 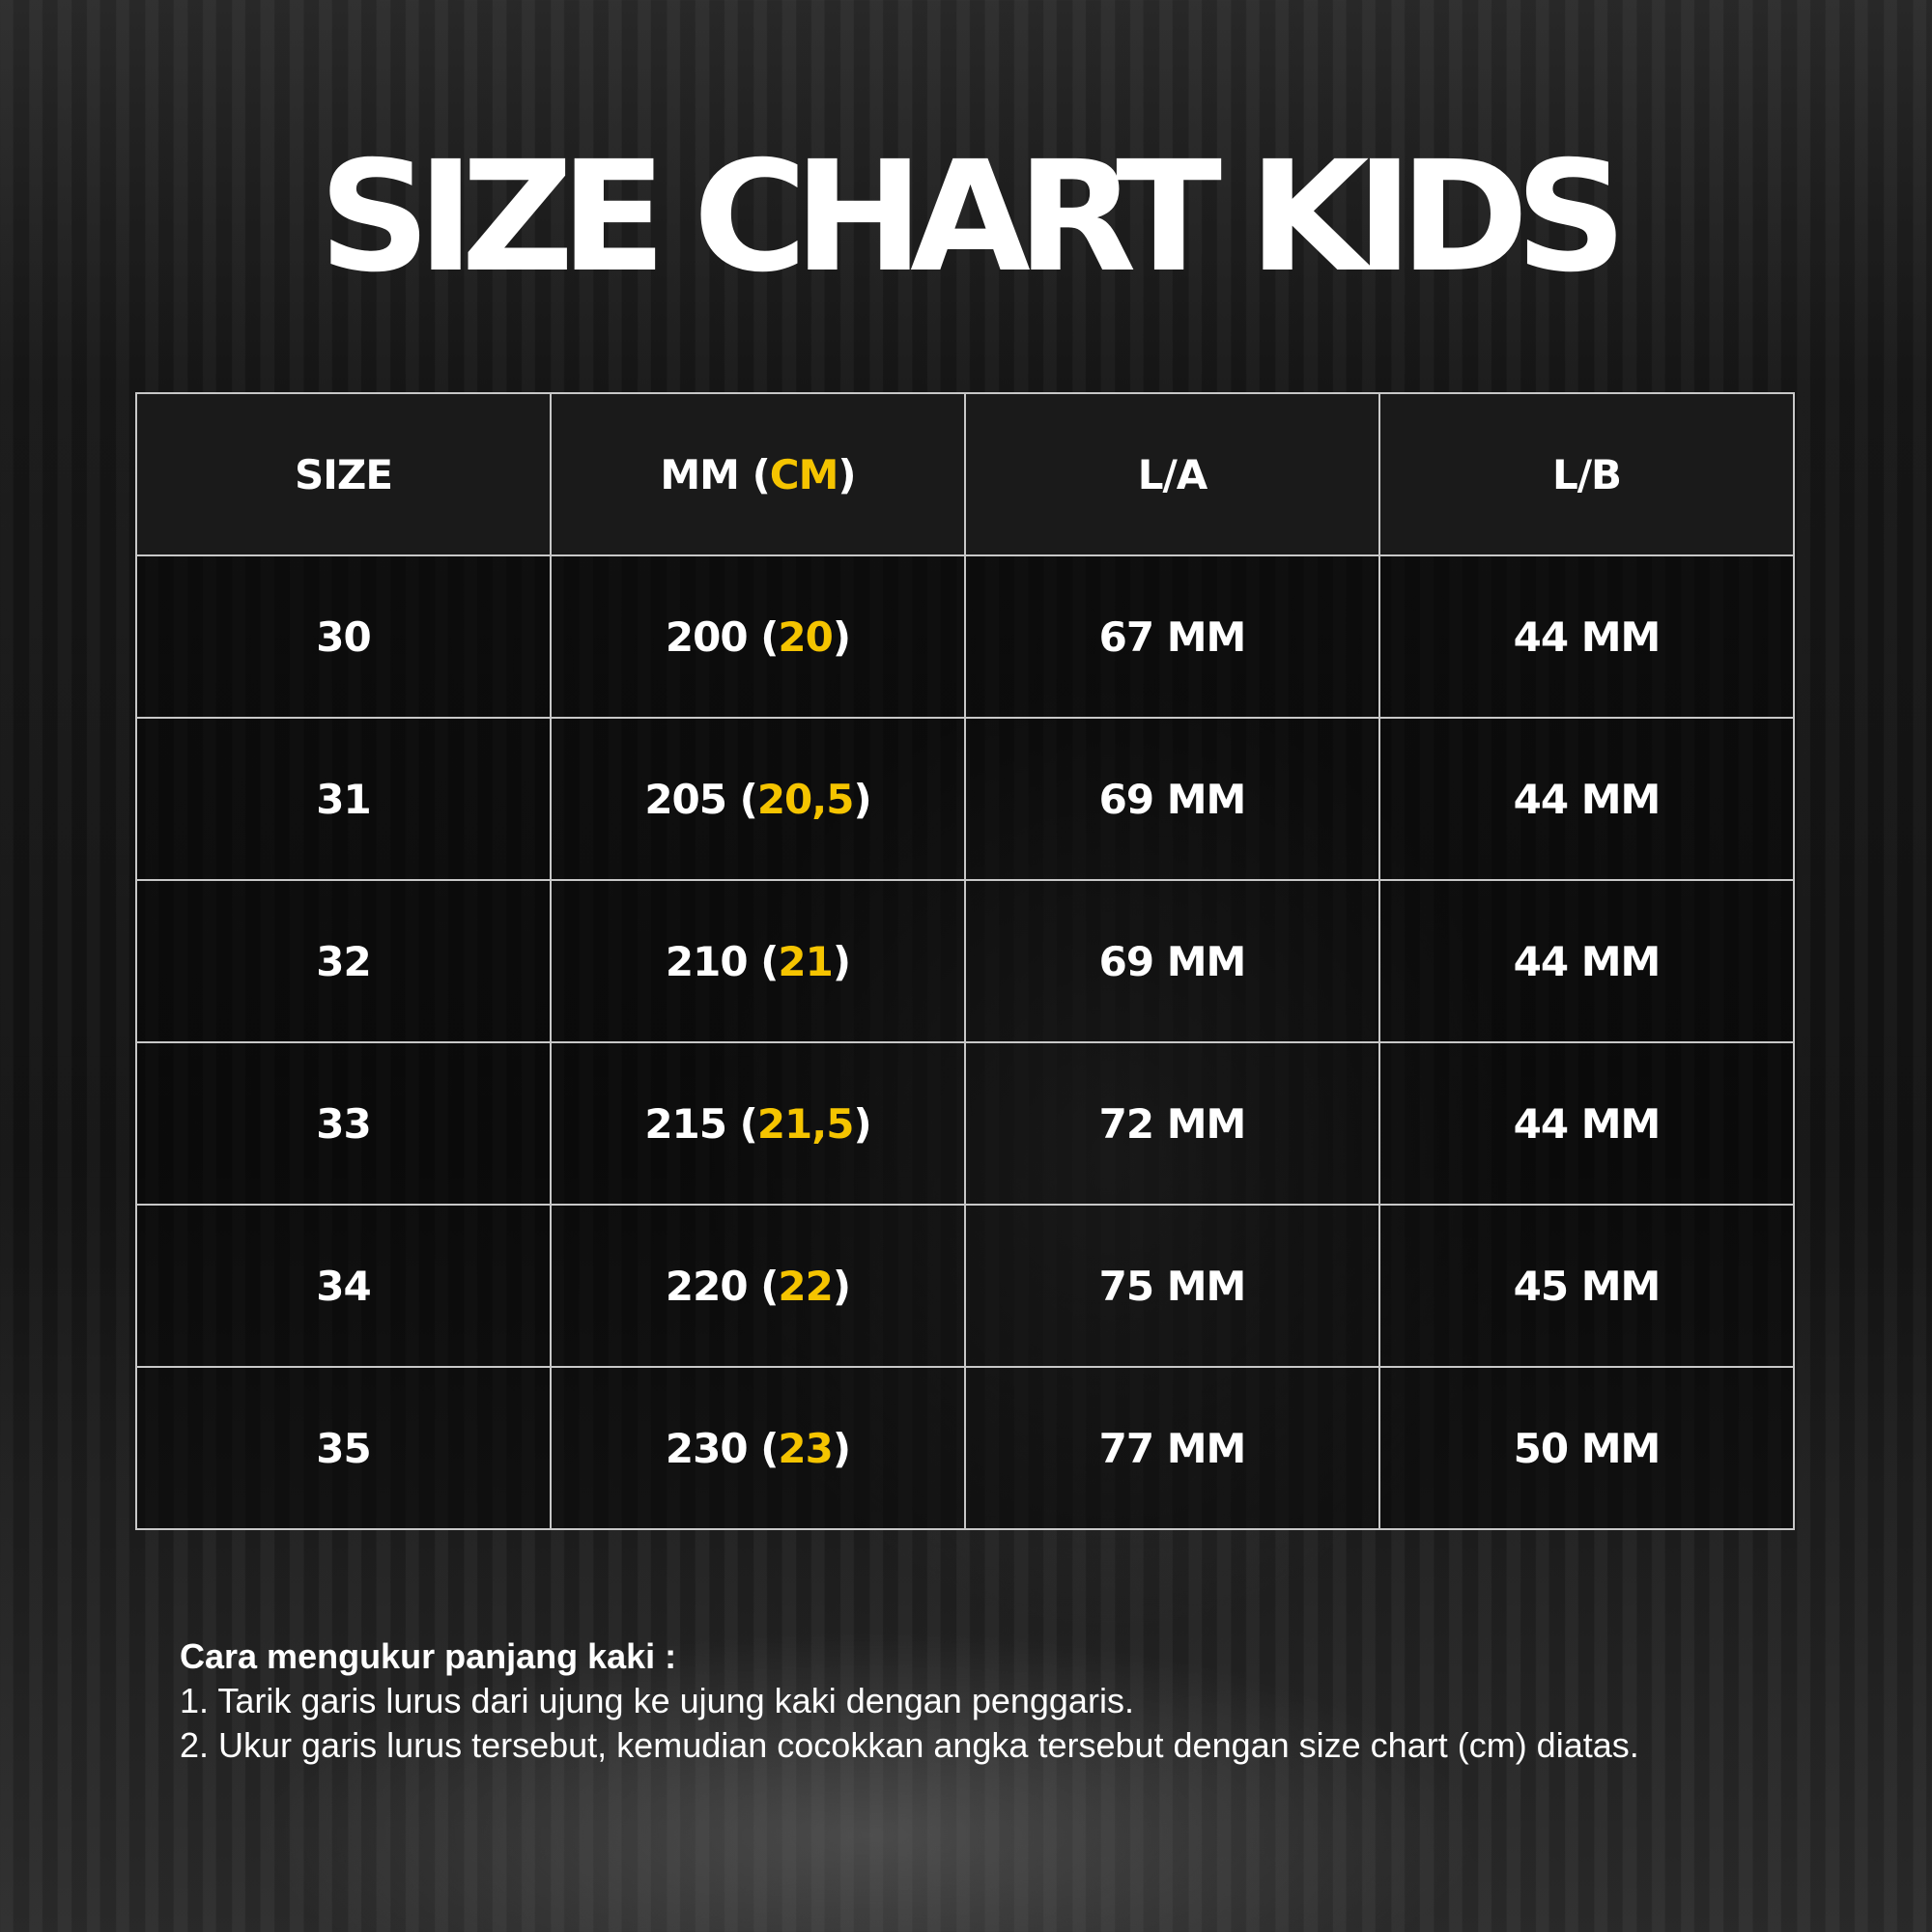 I want to click on page-title: SIZE CHART KIDS, so click(x=973, y=217).